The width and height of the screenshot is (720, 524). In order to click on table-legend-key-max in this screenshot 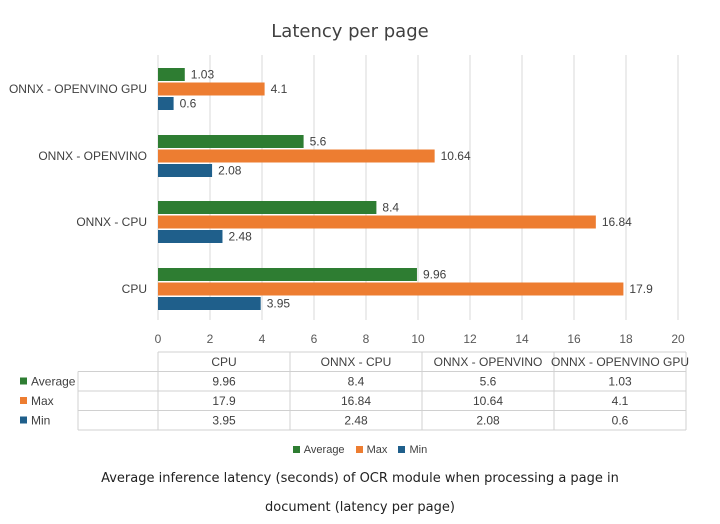, I will do `click(23, 400)`.